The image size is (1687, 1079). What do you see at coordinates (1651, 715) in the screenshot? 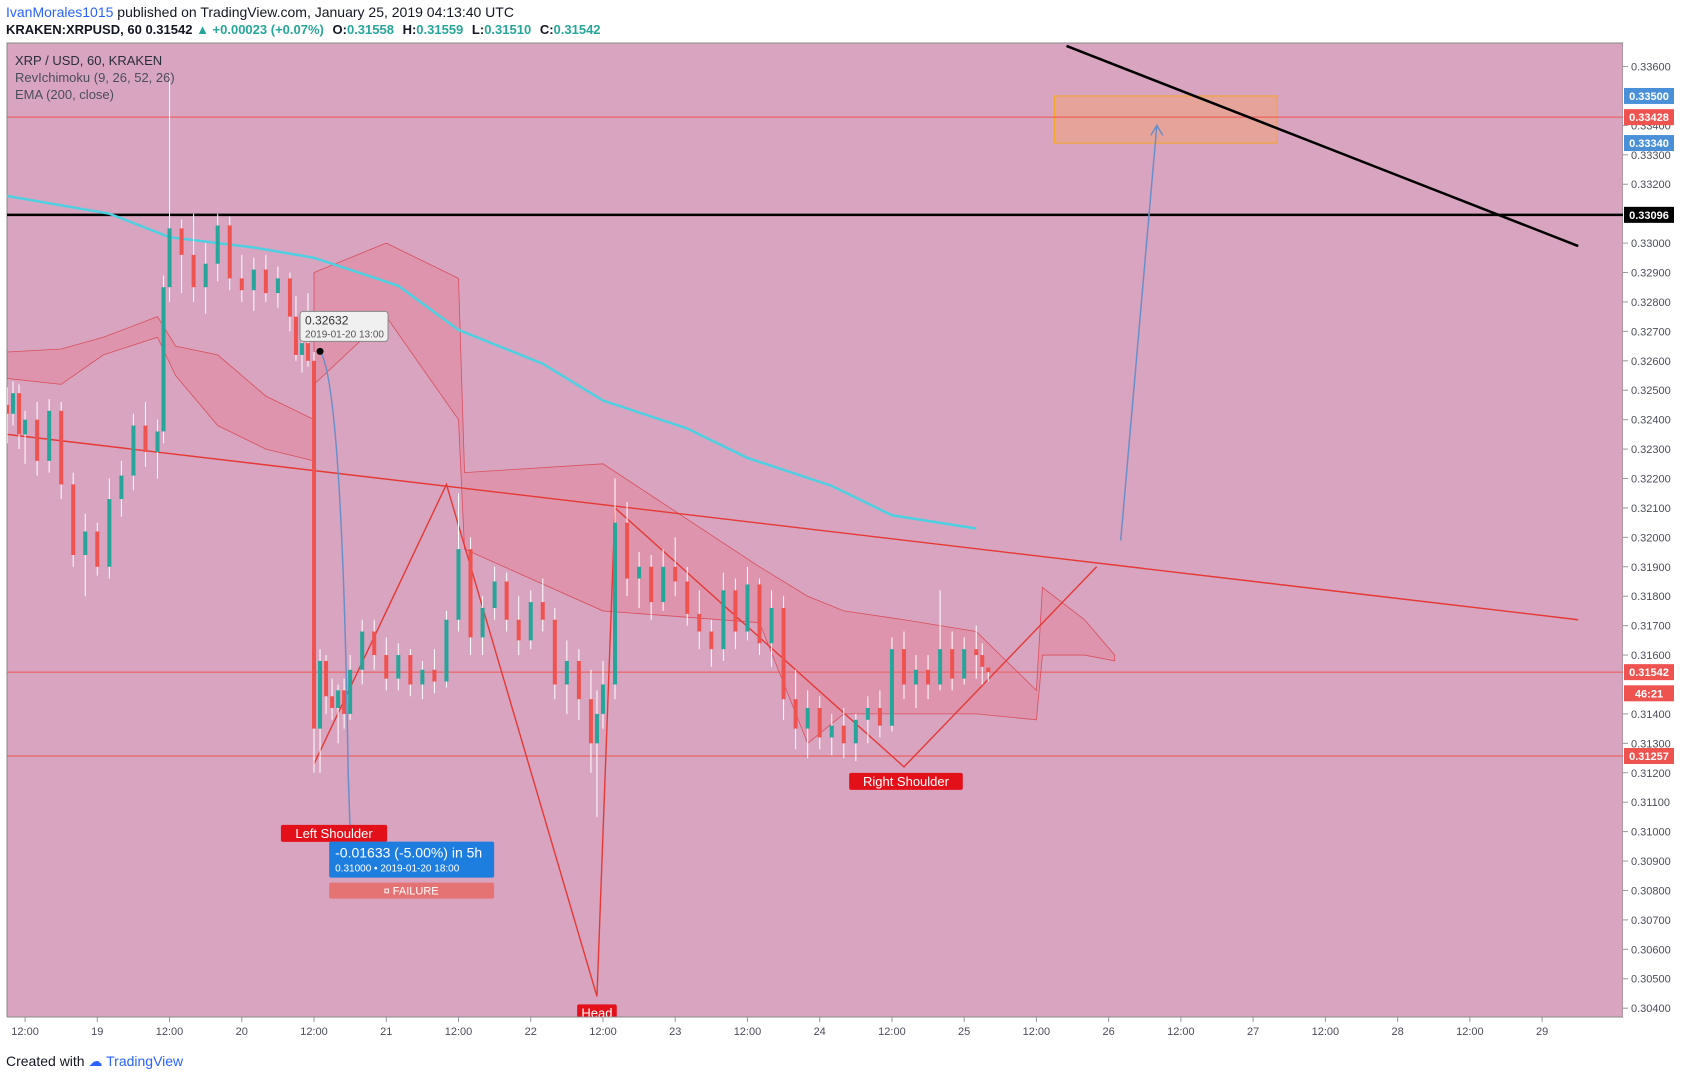
I see `price-tick-label: 0.31400` at bounding box center [1651, 715].